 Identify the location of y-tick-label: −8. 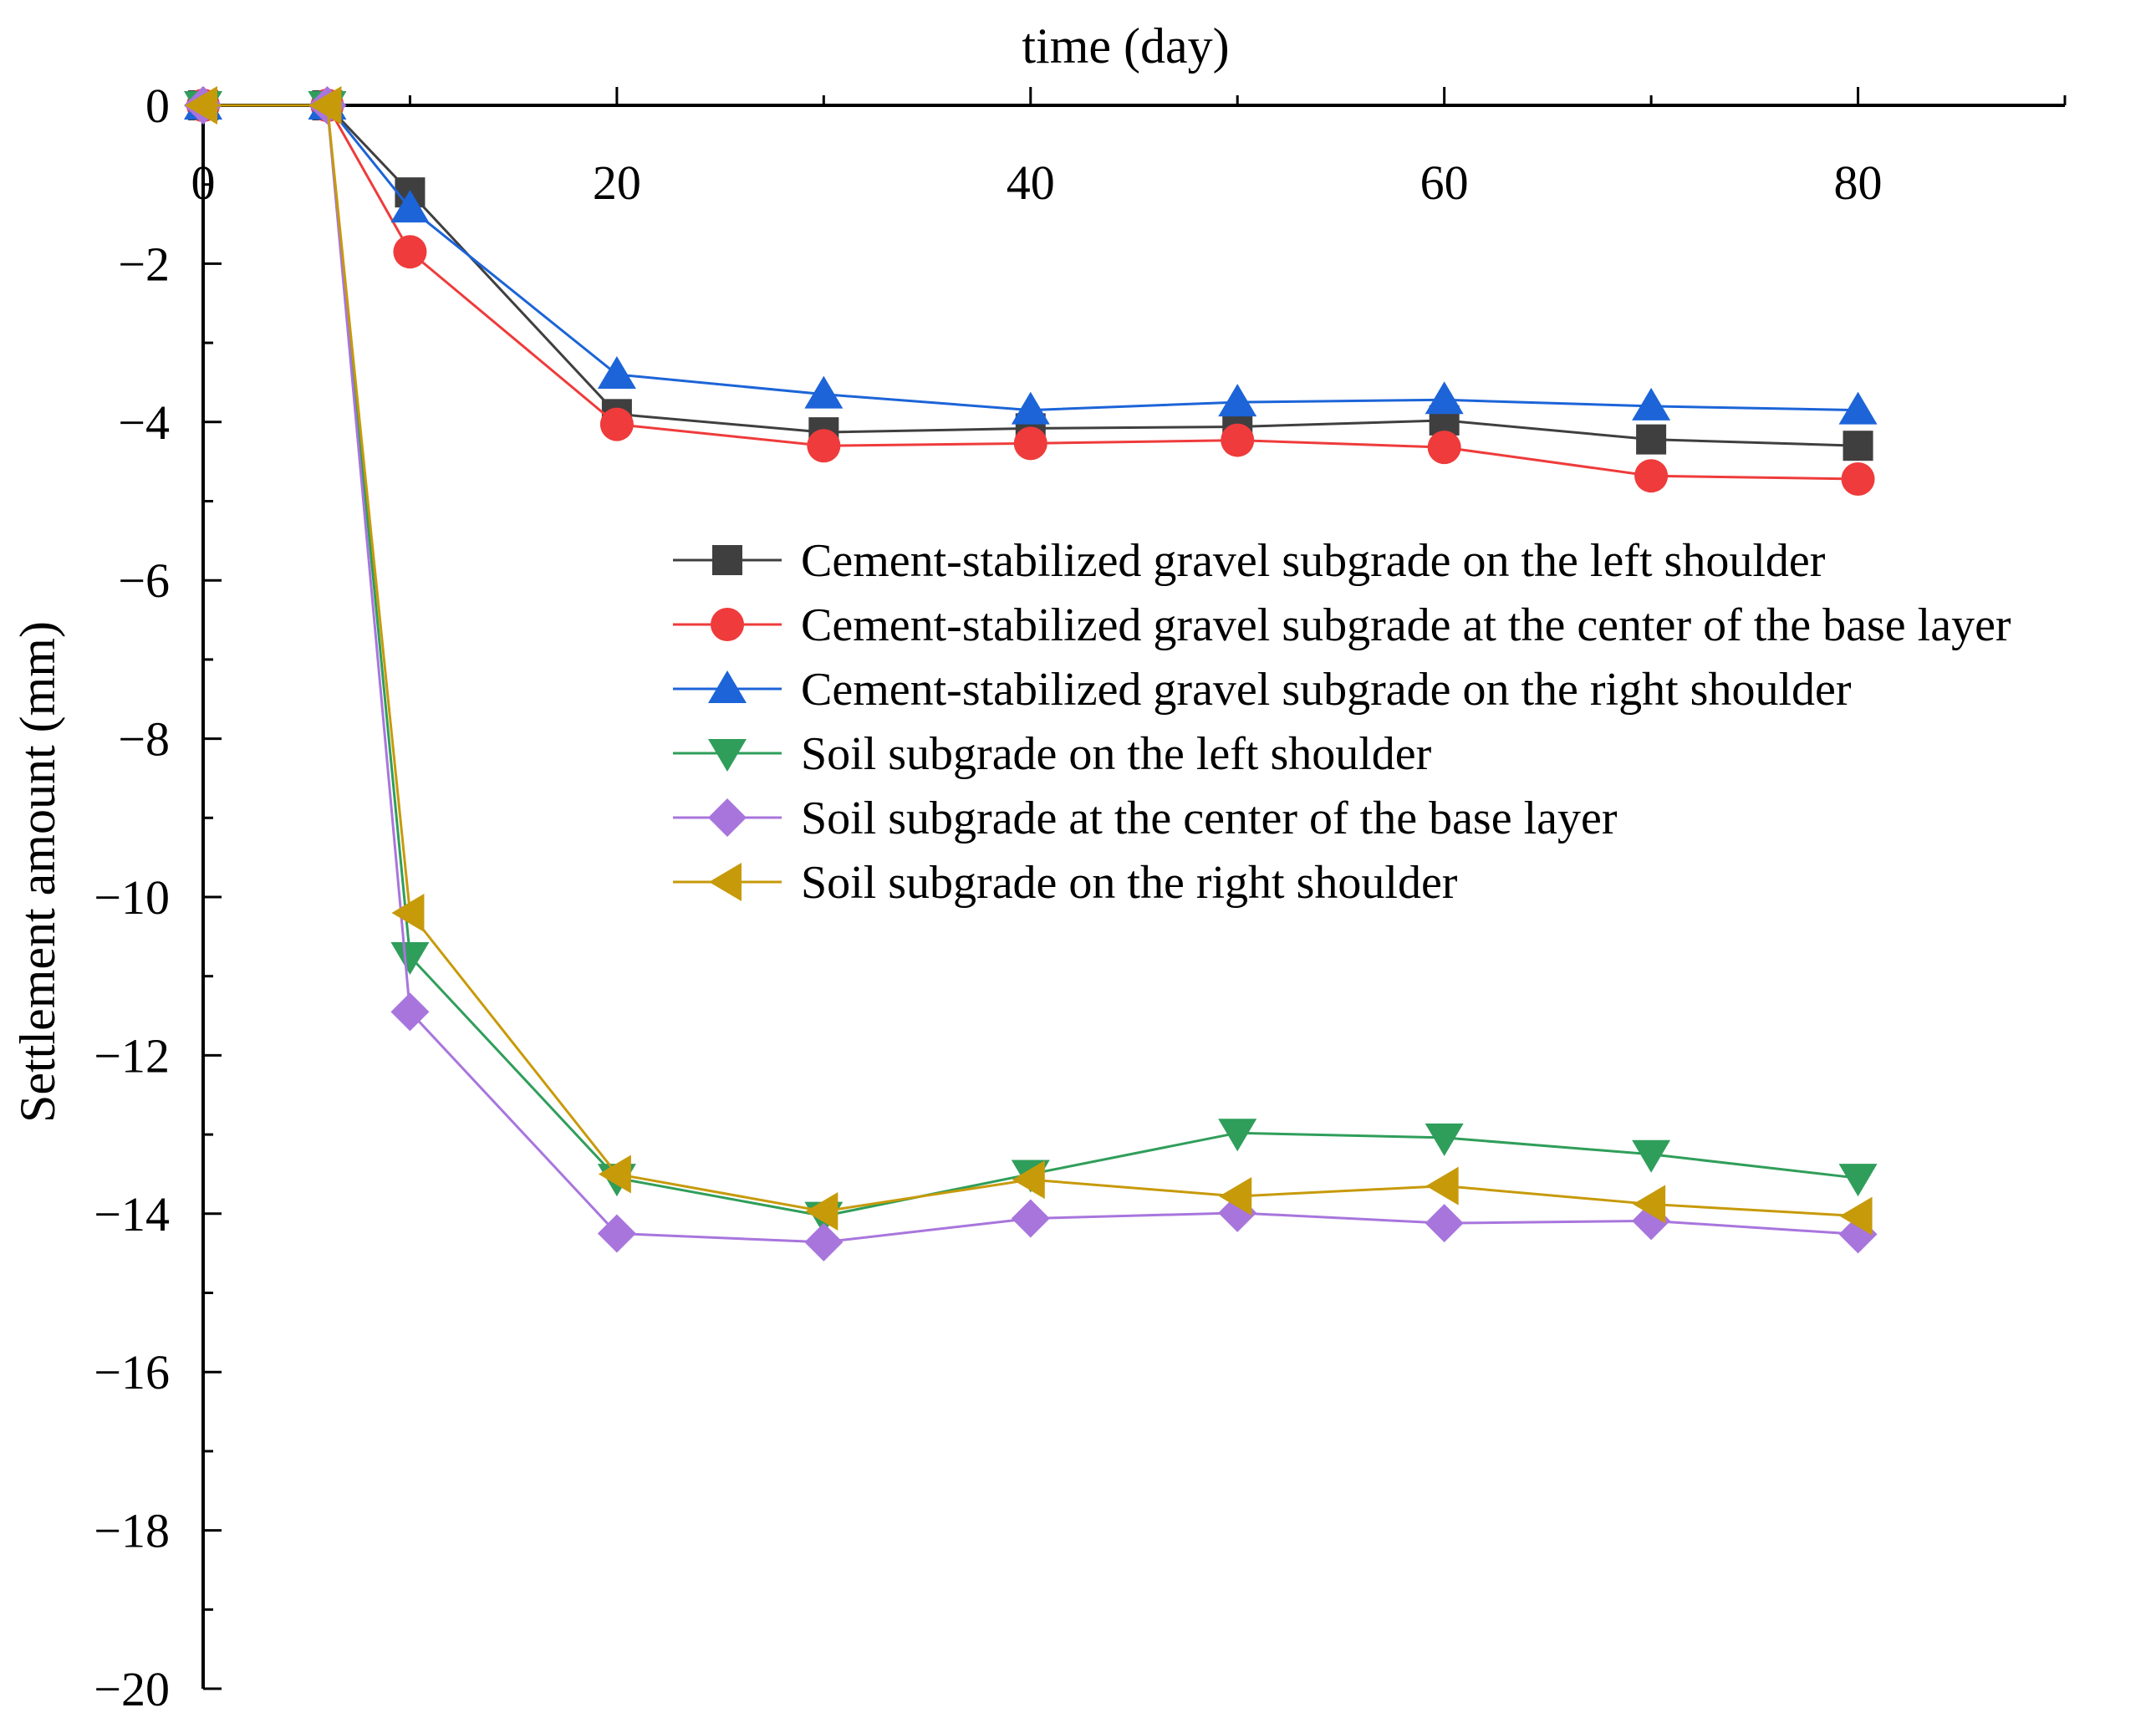
(144, 739).